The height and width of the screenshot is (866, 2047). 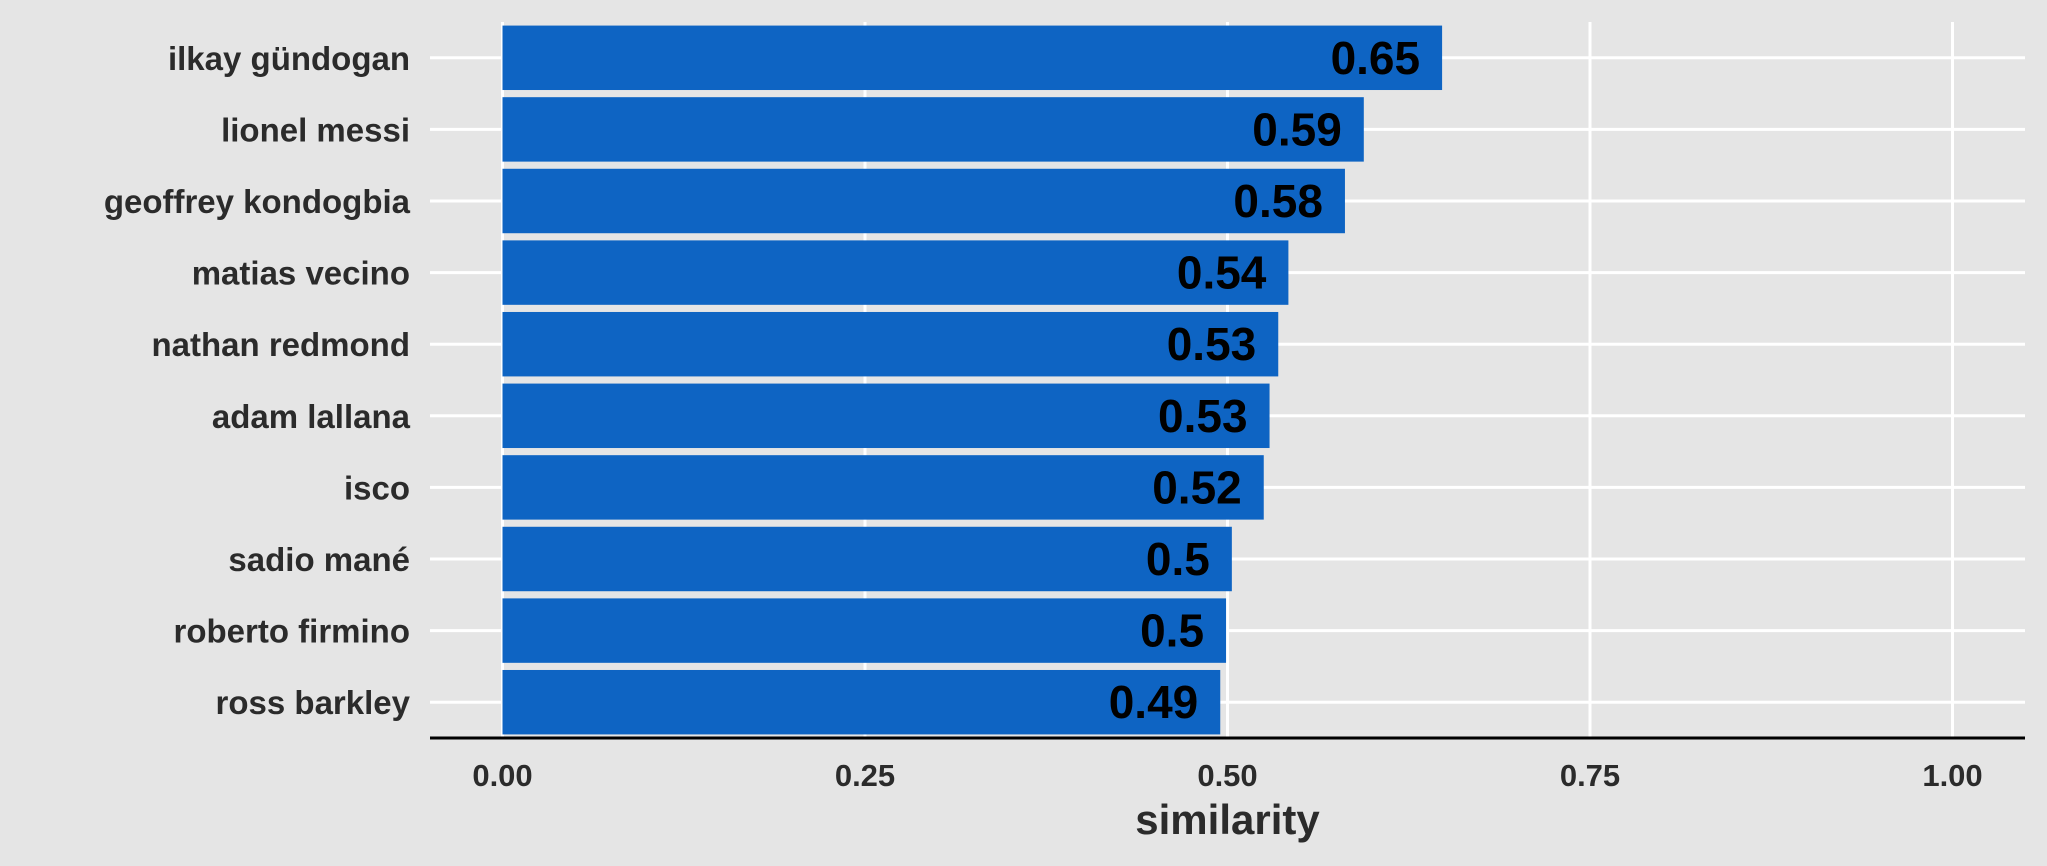 What do you see at coordinates (311, 416) in the screenshot?
I see `category-label: adam lallana` at bounding box center [311, 416].